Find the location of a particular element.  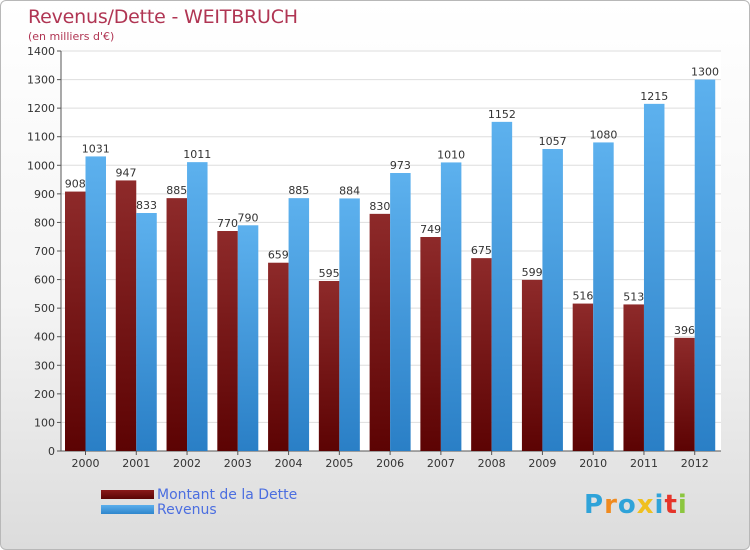

data-label-revenus: 833 is located at coordinates (146, 205).